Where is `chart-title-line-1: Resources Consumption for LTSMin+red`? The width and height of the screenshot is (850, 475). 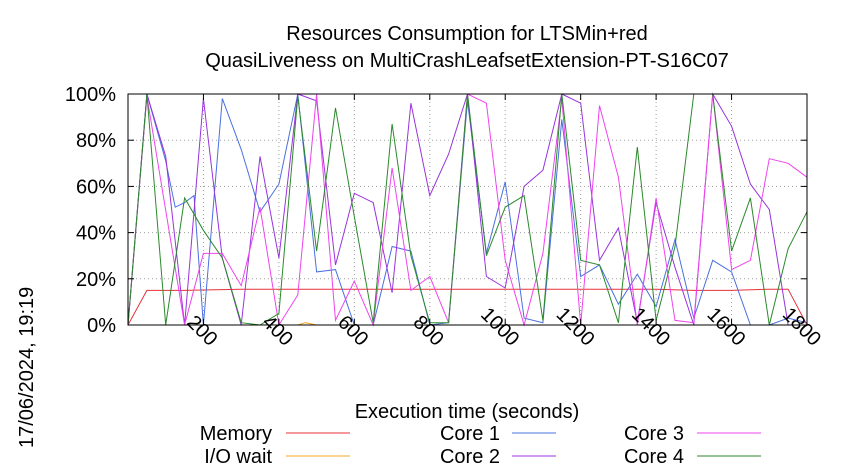 chart-title-line-1: Resources Consumption for LTSMin+red is located at coordinates (466, 34).